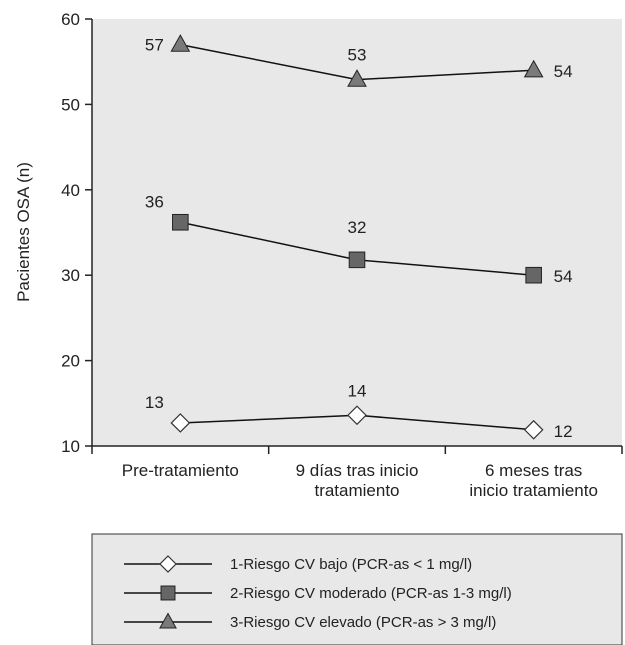  What do you see at coordinates (70, 361) in the screenshot?
I see `y-tick-label: 20` at bounding box center [70, 361].